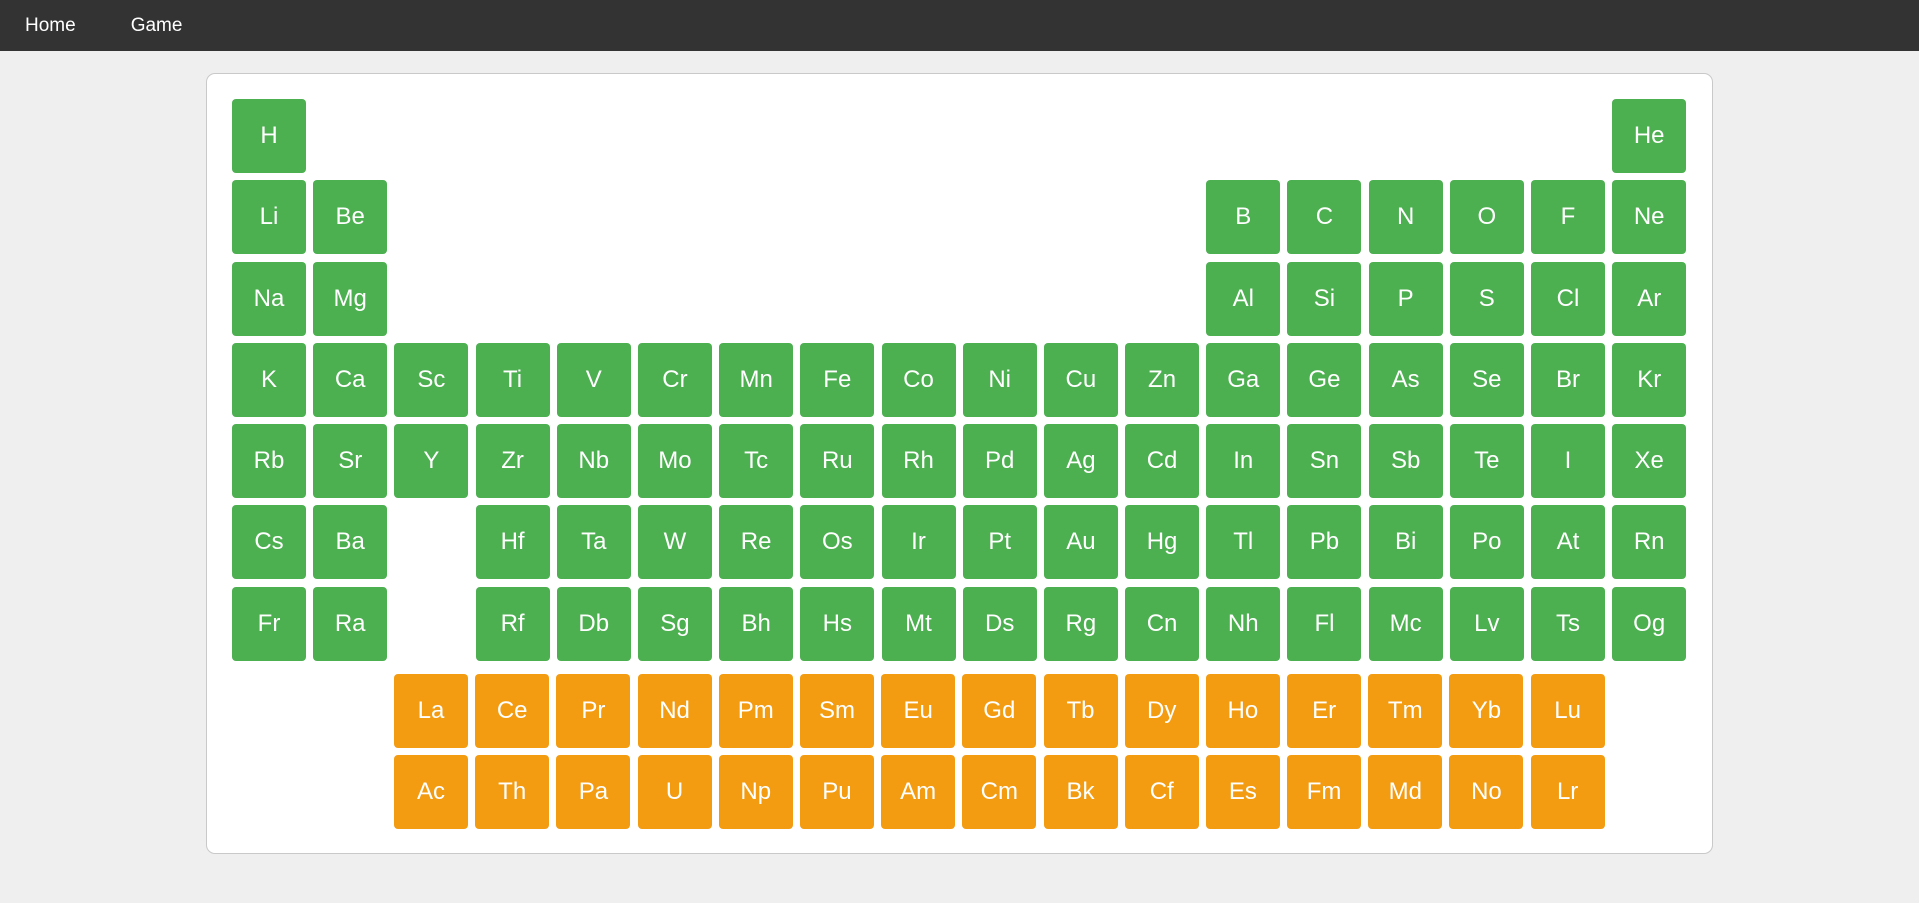 This screenshot has height=903, width=1919. I want to click on element-tile-db: Db, so click(593, 623).